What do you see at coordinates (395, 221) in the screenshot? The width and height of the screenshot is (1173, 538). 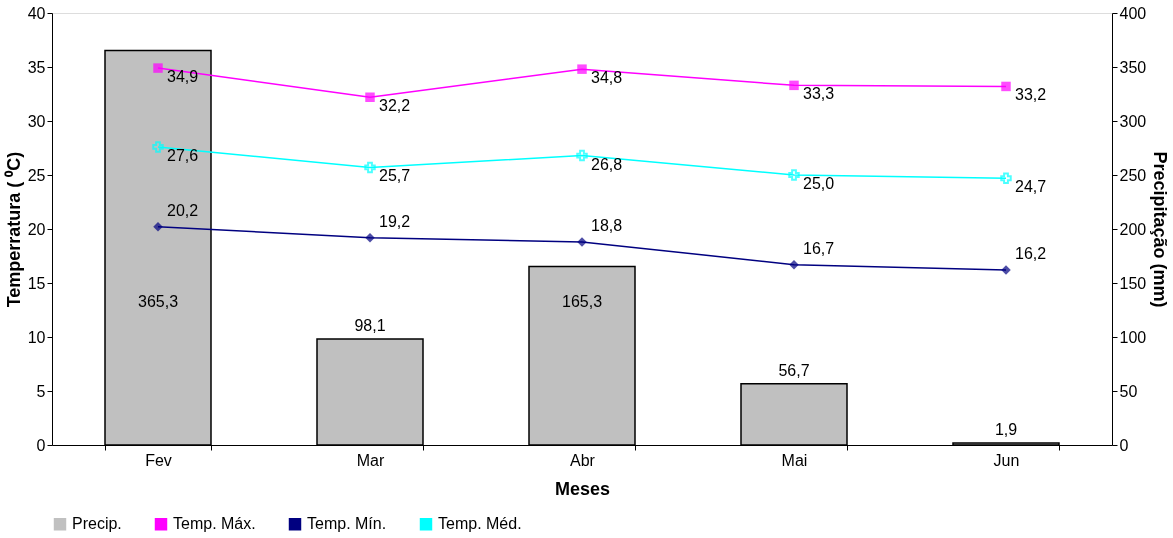 I see `data-label: 19,2` at bounding box center [395, 221].